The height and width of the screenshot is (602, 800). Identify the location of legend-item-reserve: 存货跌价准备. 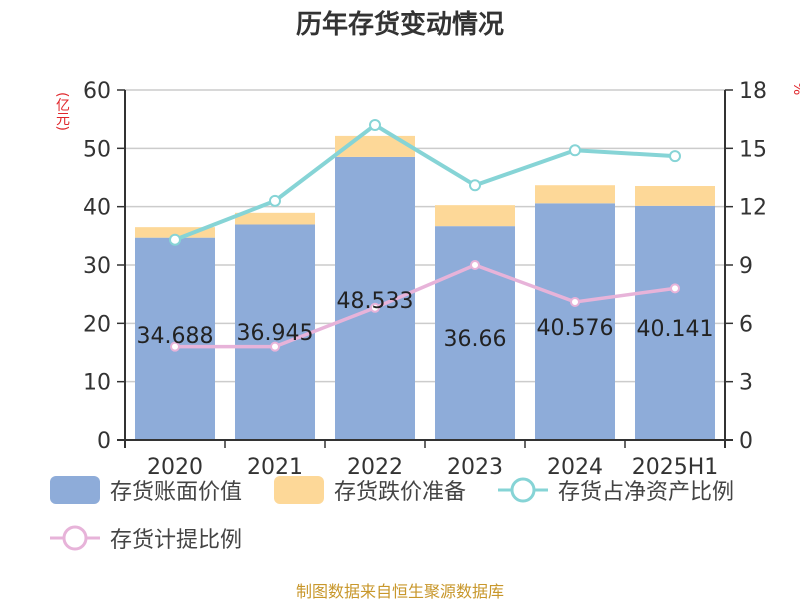
(370, 490).